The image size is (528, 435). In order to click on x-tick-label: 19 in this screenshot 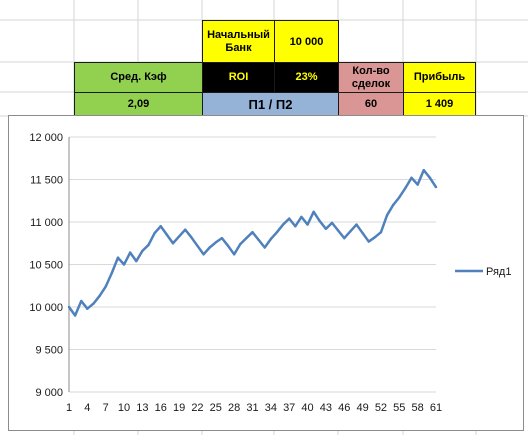, I will do `click(179, 408)`.